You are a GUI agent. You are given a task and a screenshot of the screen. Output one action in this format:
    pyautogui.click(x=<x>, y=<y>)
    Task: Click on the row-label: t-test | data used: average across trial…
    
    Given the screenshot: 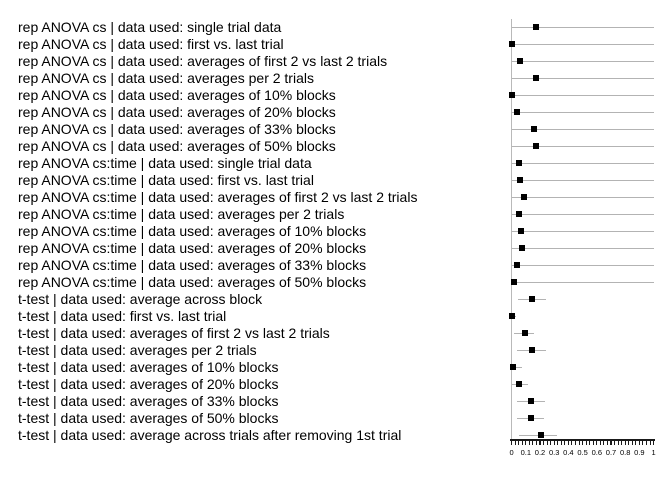 What is the action you would take?
    pyautogui.click(x=210, y=434)
    